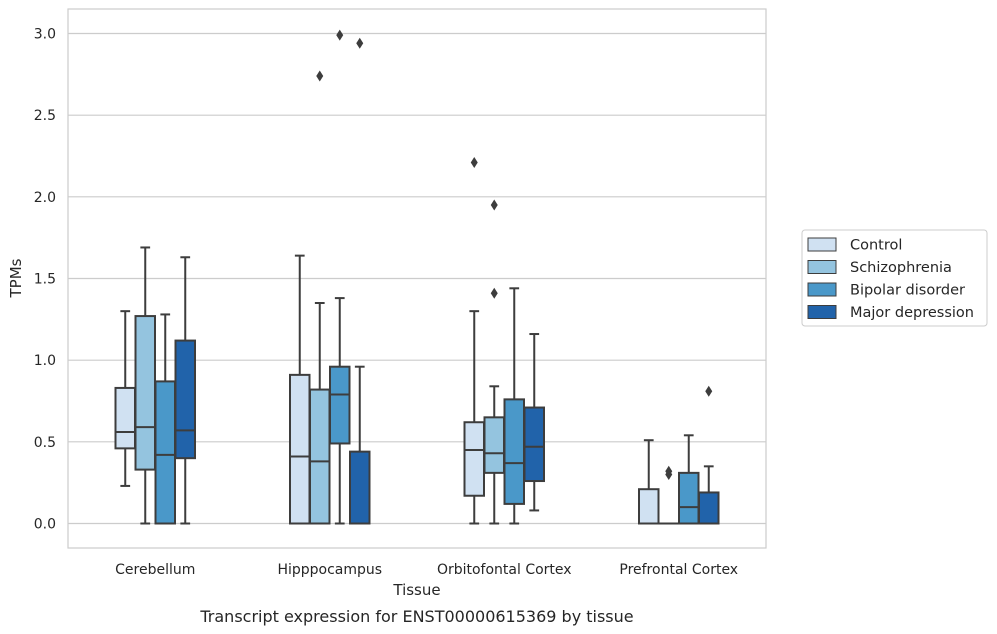 The height and width of the screenshot is (634, 997). I want to click on legend-label: Major depression, so click(912, 313).